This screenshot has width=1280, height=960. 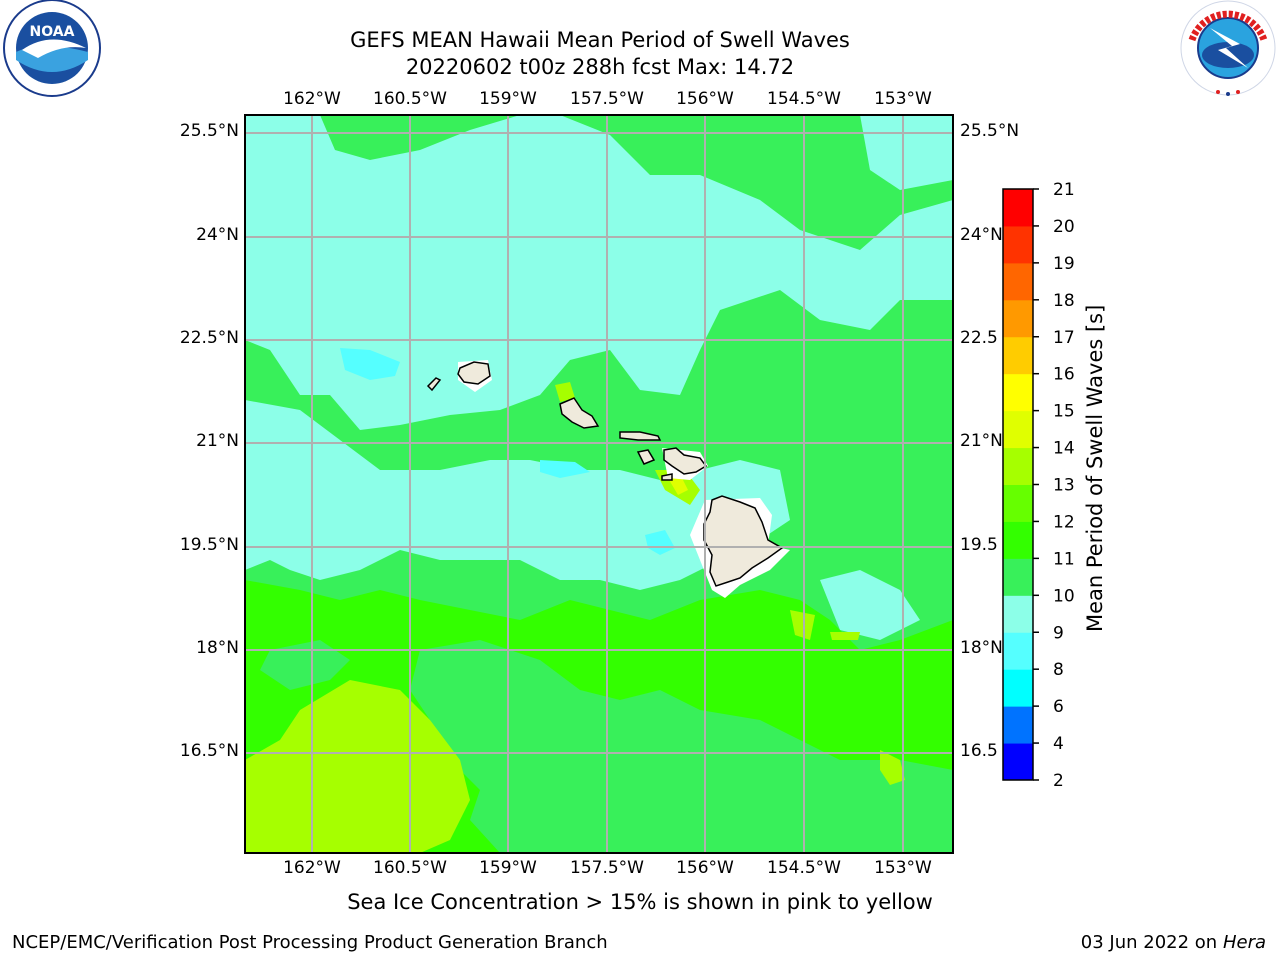 I want to click on lon-tick-bottom-6: 153°W, so click(x=903, y=868).